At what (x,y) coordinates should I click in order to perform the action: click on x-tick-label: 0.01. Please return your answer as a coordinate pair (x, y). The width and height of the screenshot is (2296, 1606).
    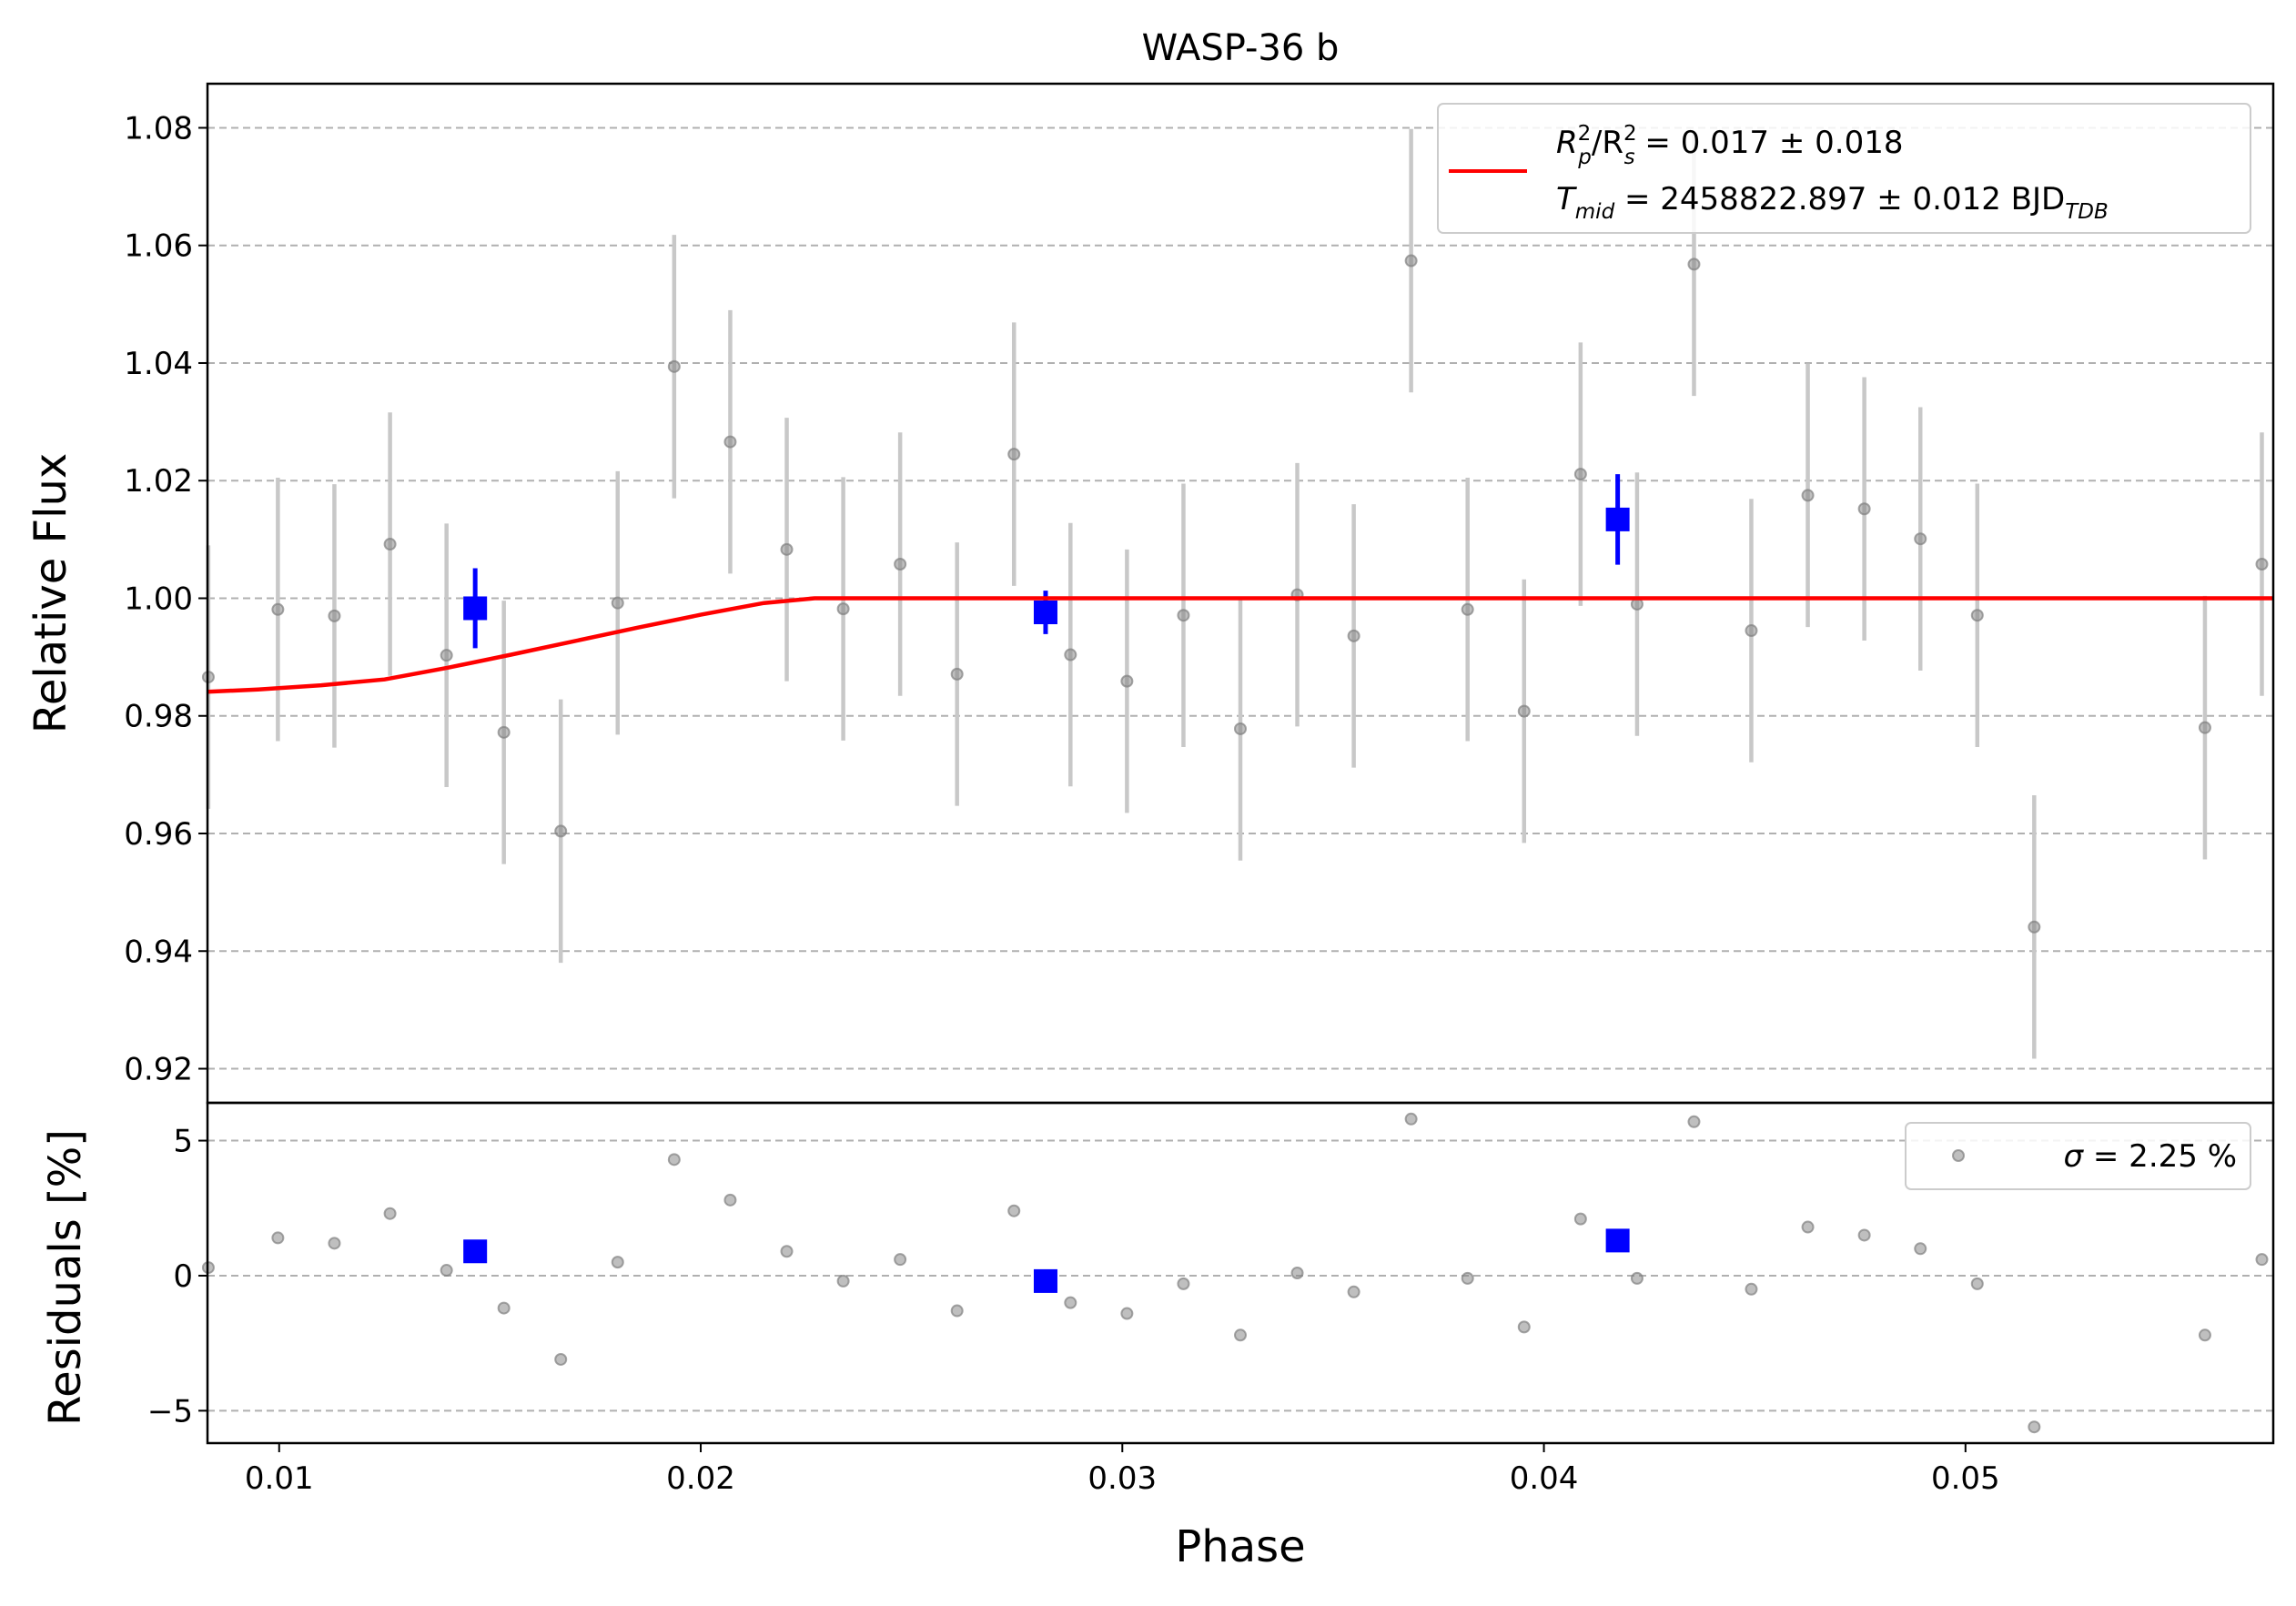
    Looking at the image, I should click on (279, 1478).